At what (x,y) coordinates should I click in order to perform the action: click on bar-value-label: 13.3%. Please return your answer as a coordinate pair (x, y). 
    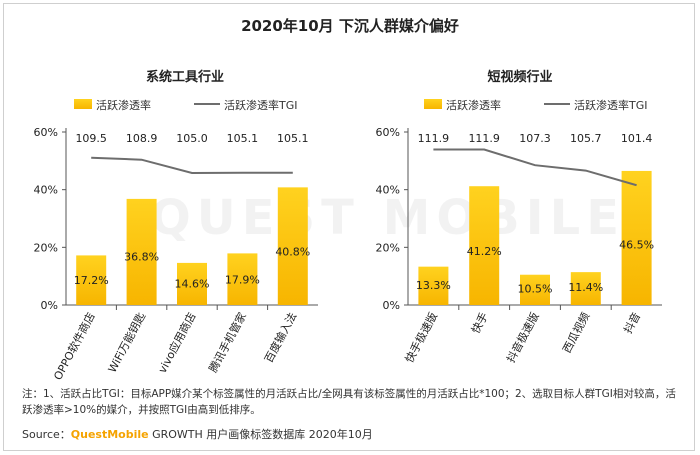
    Looking at the image, I should click on (433, 285).